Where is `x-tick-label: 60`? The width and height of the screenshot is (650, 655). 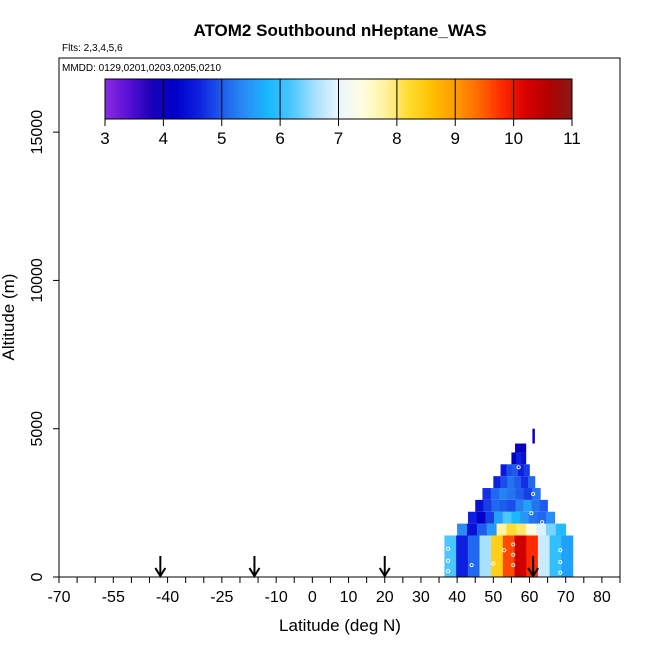
x-tick-label: 60 is located at coordinates (530, 597).